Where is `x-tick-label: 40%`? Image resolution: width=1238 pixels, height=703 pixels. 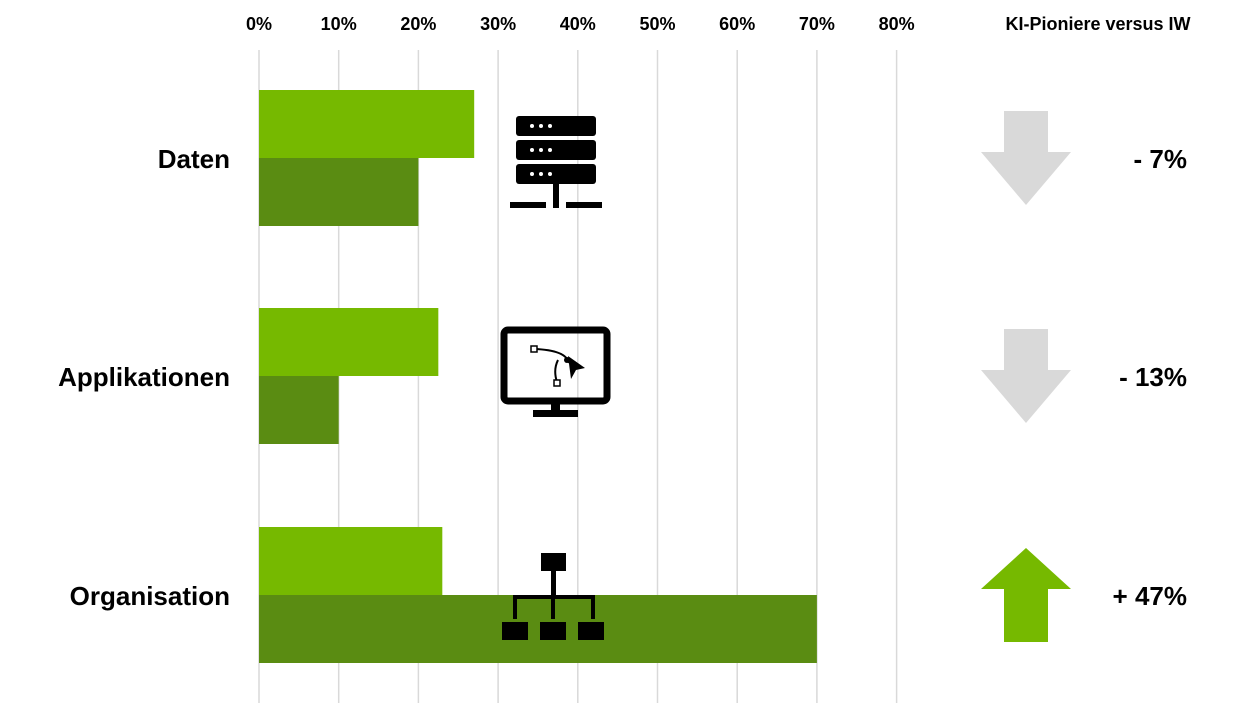 x-tick-label: 40% is located at coordinates (578, 24).